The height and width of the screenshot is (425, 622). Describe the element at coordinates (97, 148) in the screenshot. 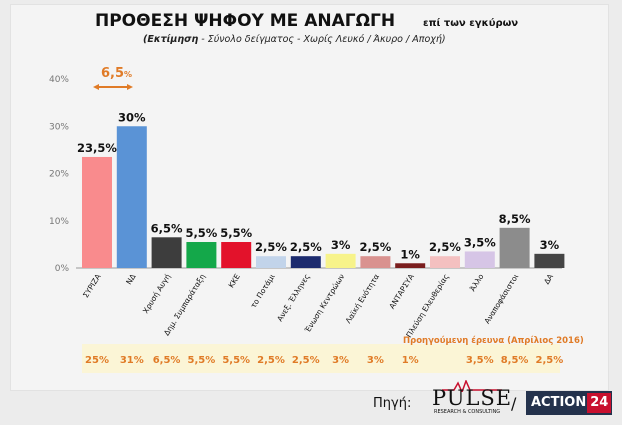

I see `data-label: 23,5%` at that location.